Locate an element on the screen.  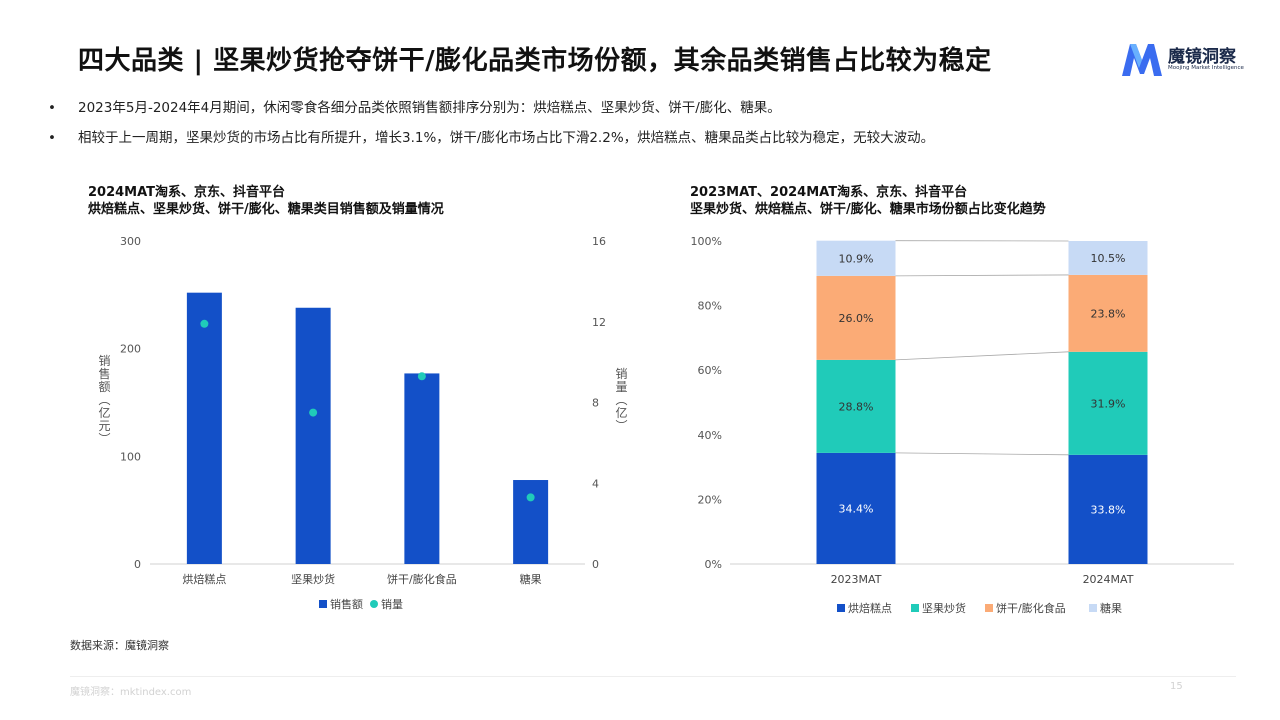
left-y-tick-label: 200 is located at coordinates (130, 349).